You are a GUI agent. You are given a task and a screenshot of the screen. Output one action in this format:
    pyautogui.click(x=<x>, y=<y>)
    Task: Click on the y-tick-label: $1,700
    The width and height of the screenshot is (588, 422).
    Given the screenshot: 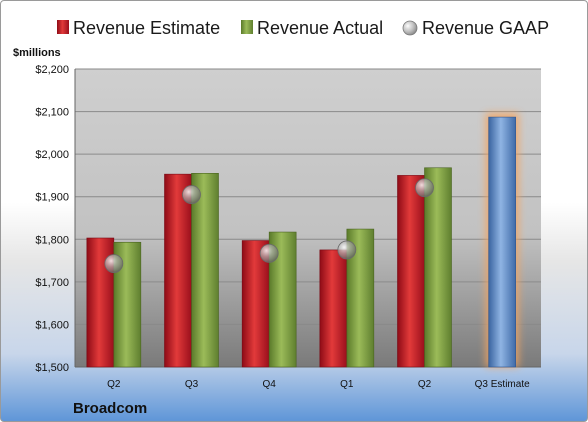 What is the action you would take?
    pyautogui.click(x=52, y=283)
    